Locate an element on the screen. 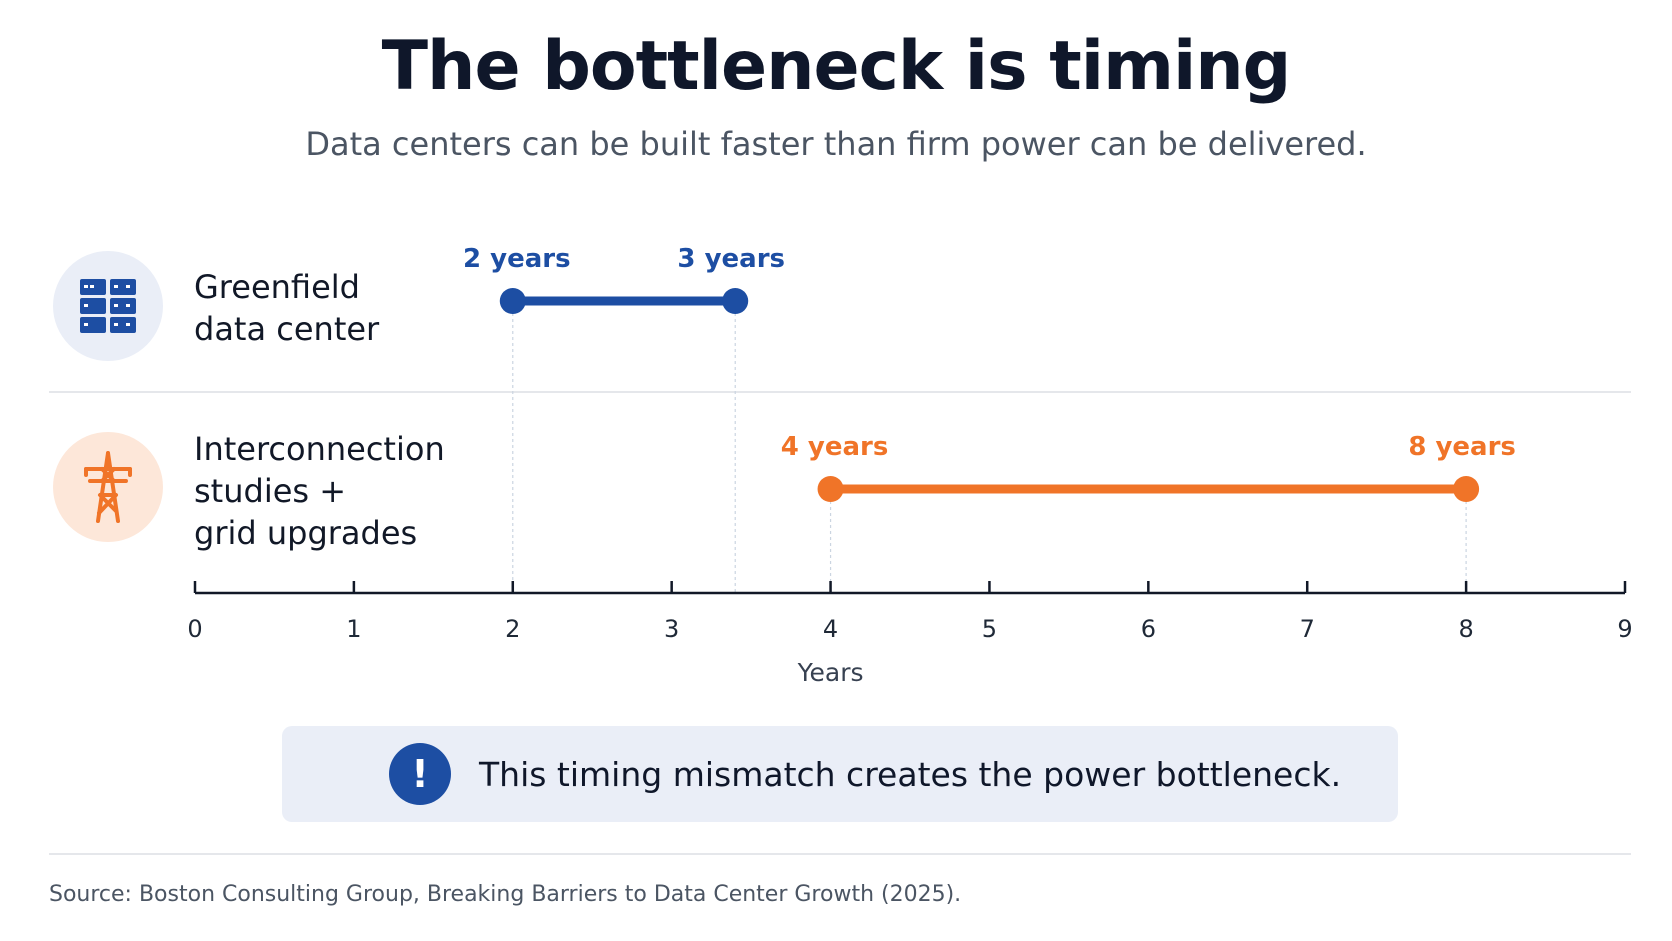 The image size is (1672, 941). x-tick-label: 1 is located at coordinates (353, 629).